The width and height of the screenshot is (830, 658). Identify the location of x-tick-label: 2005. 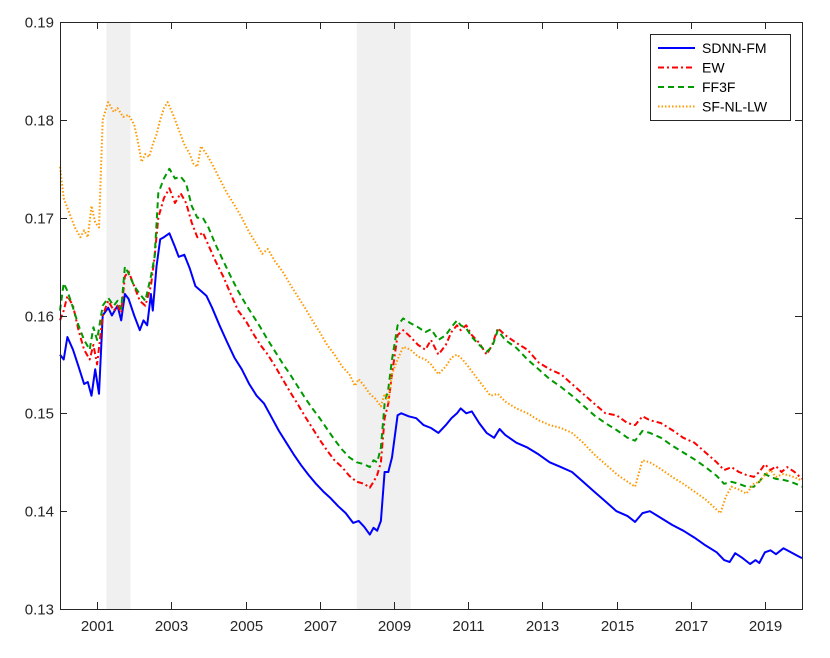
(246, 626).